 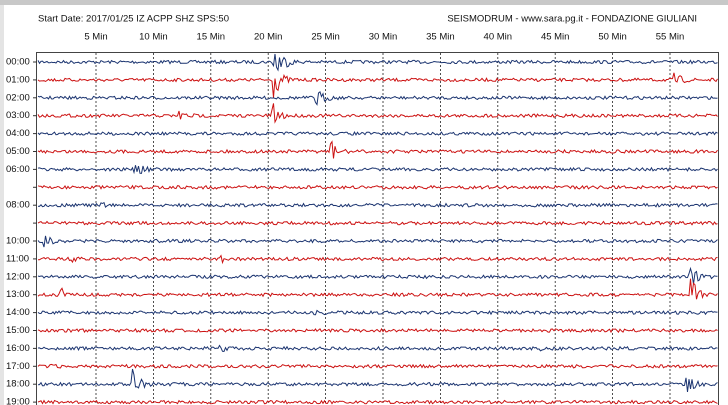 I want to click on hour-label: 10:00, so click(x=18, y=241).